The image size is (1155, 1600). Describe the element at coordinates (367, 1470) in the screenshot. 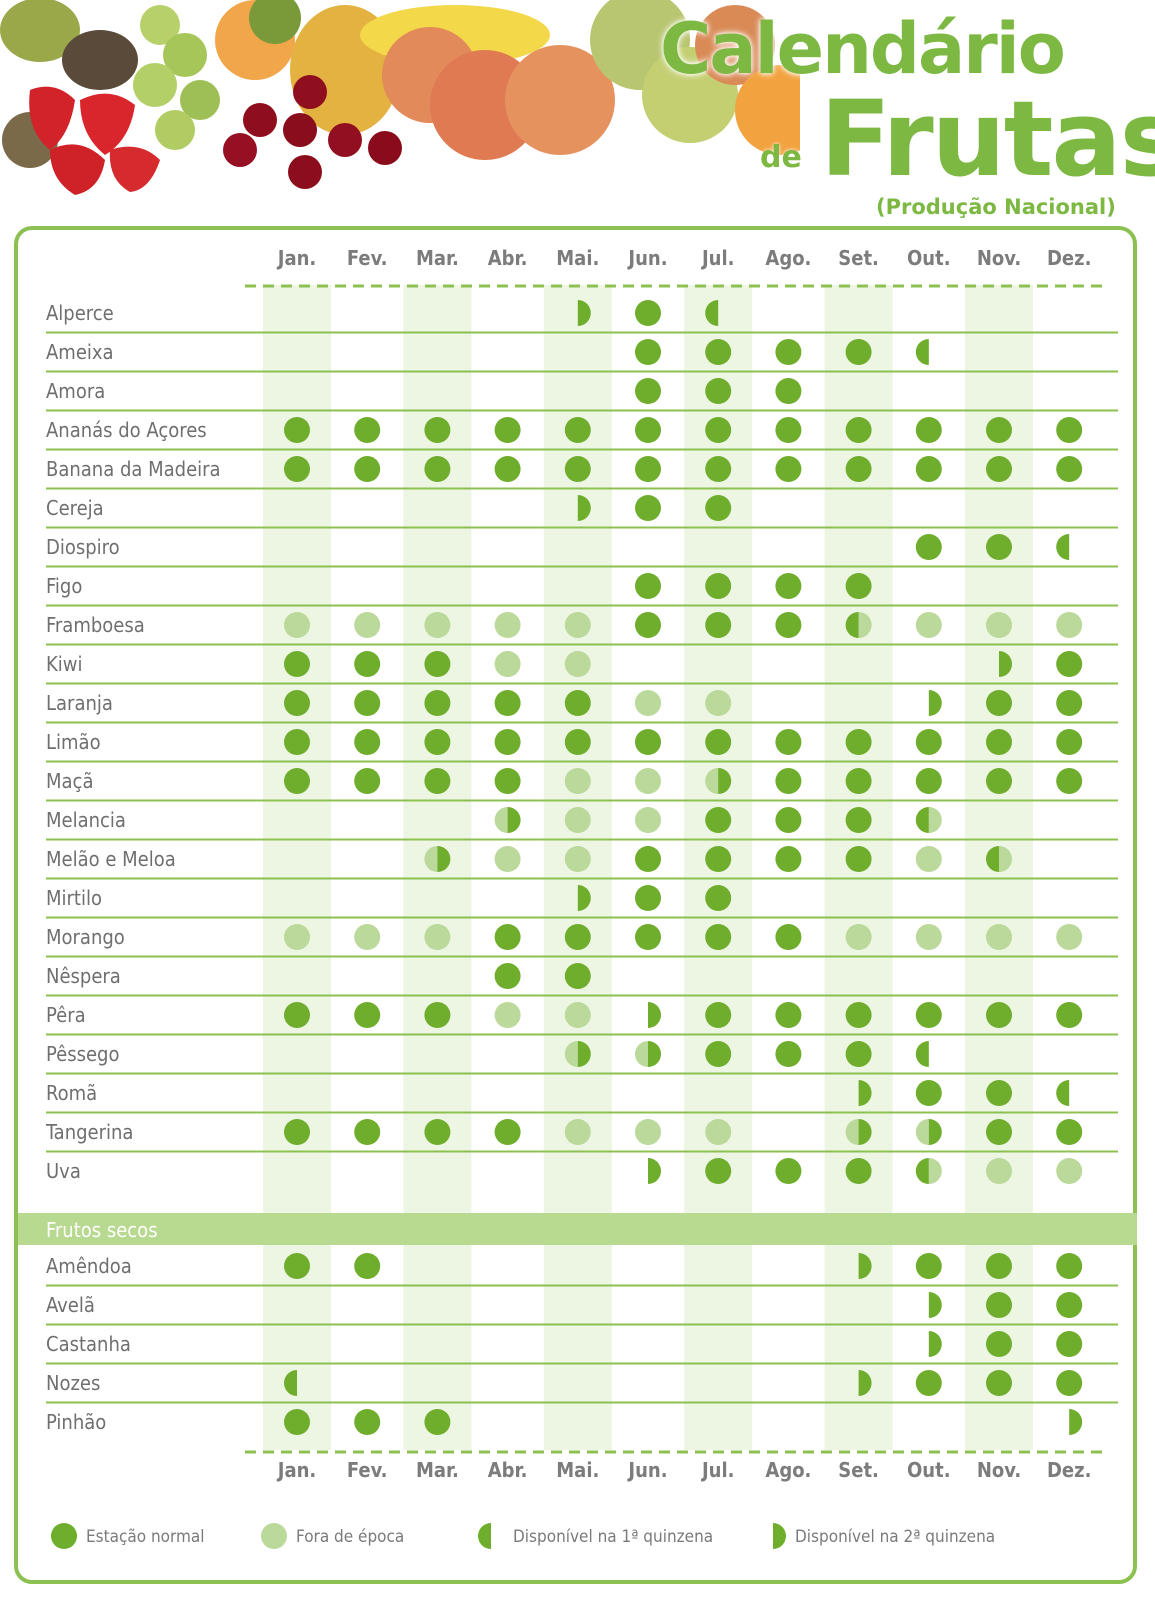

I see `month-footer-fev: Fev.` at that location.